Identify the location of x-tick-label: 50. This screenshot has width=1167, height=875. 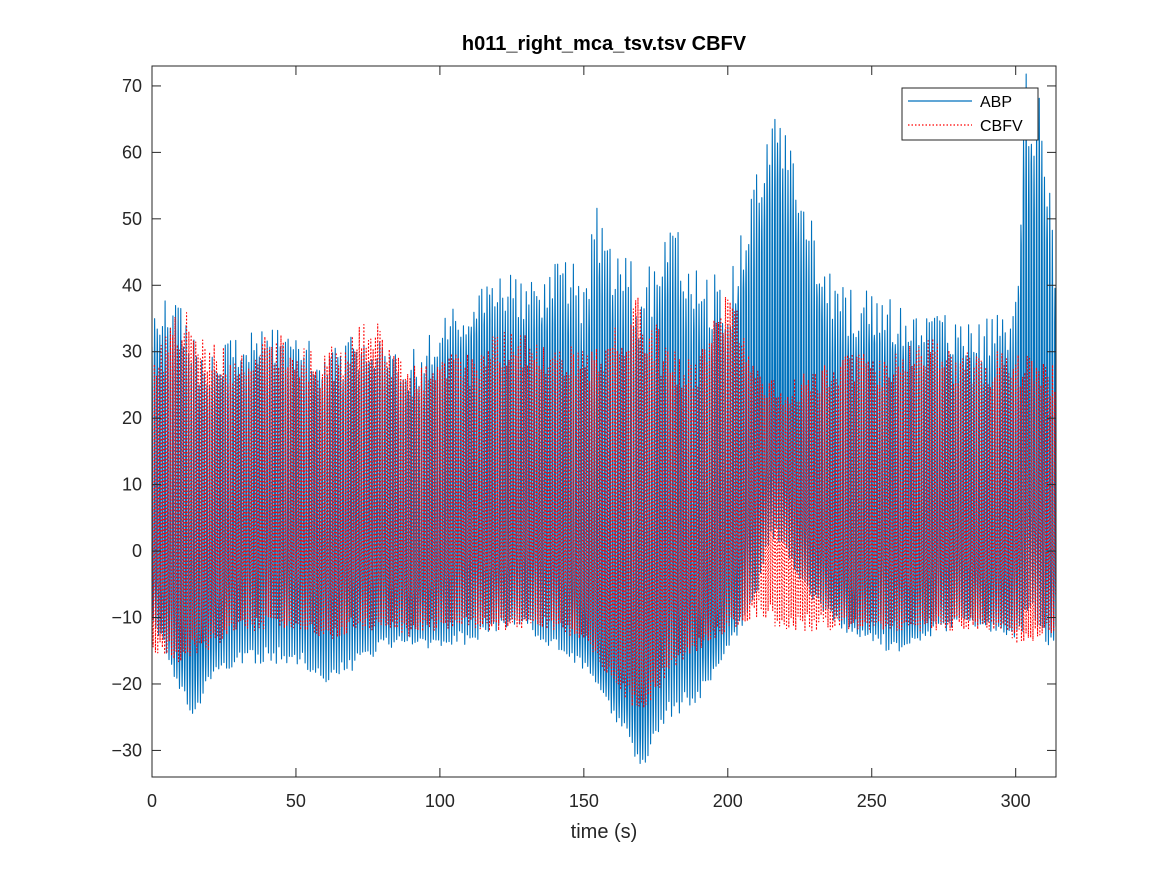
(296, 801).